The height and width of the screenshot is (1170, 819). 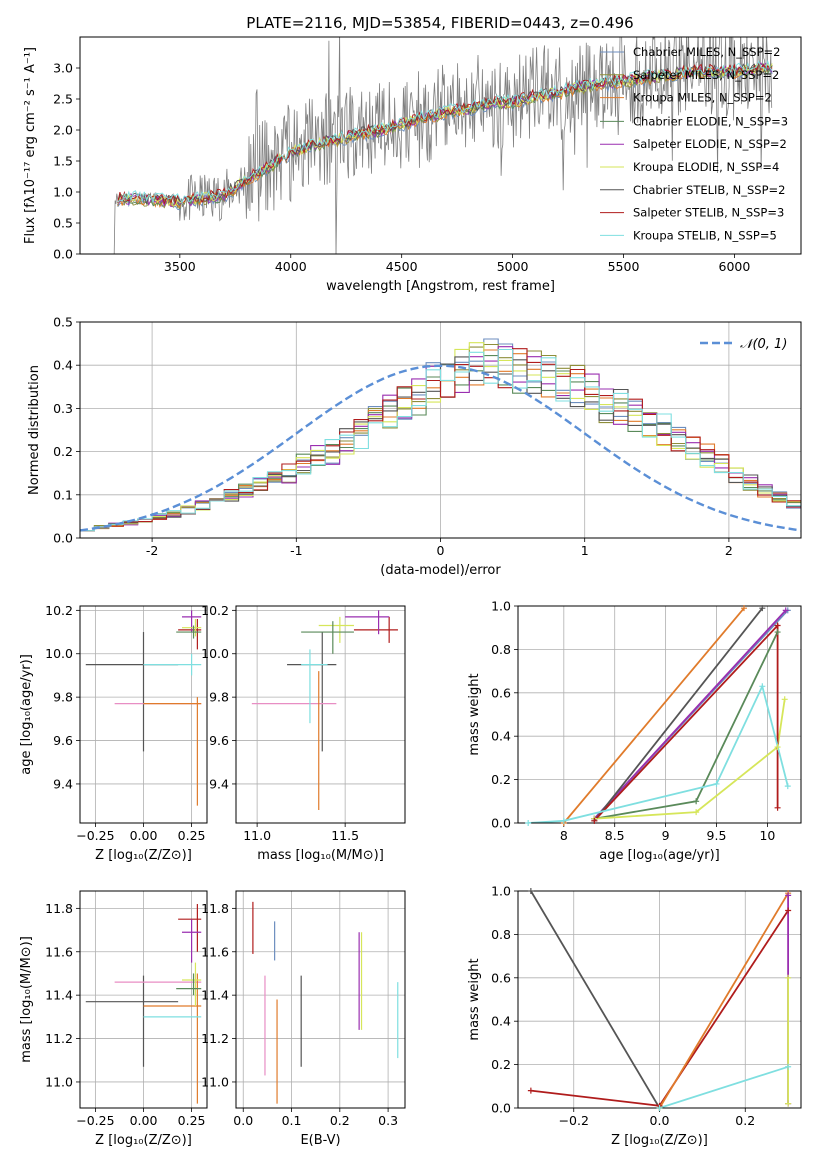 I want to click on y-tick-label: 2.5, so click(x=63, y=99).